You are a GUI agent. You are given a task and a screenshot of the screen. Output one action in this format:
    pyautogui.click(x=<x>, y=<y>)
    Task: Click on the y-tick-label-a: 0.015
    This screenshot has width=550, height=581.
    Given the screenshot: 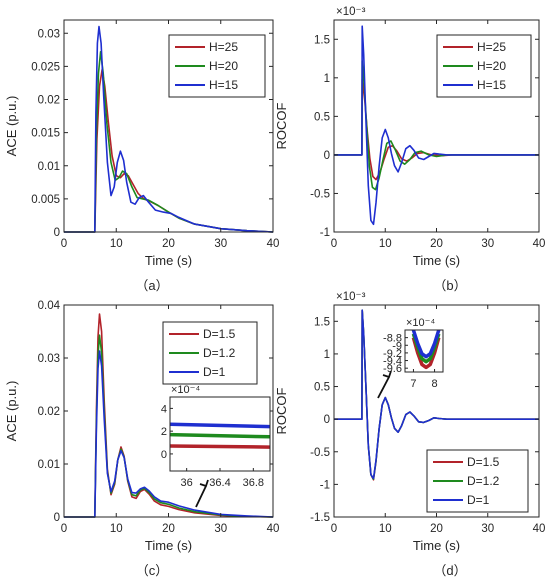 What is the action you would take?
    pyautogui.click(x=45, y=134)
    